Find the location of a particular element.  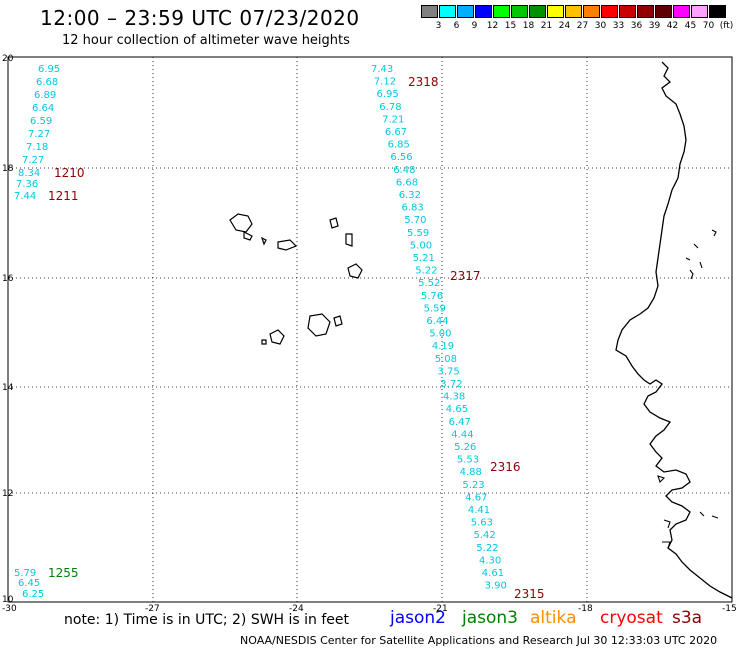

wave-height-value: 6.67 is located at coordinates (396, 132).